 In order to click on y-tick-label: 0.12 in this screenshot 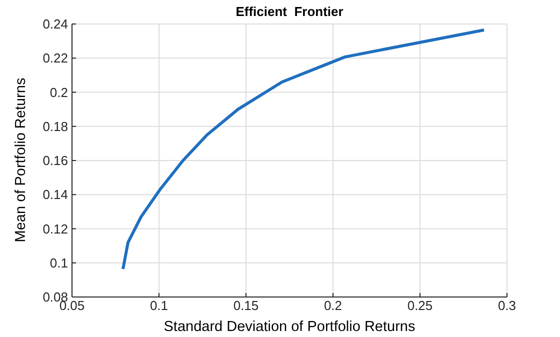, I will do `click(55, 228)`.